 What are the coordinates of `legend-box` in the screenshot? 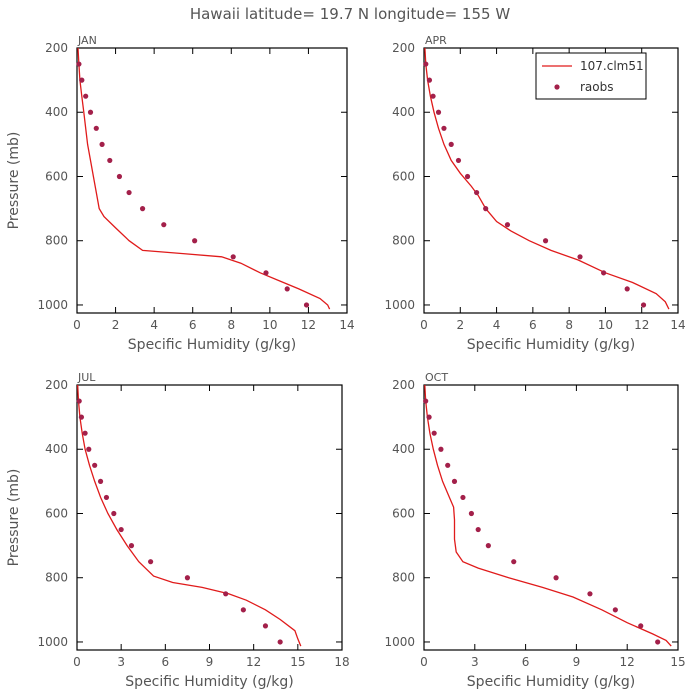 It's located at (591, 76).